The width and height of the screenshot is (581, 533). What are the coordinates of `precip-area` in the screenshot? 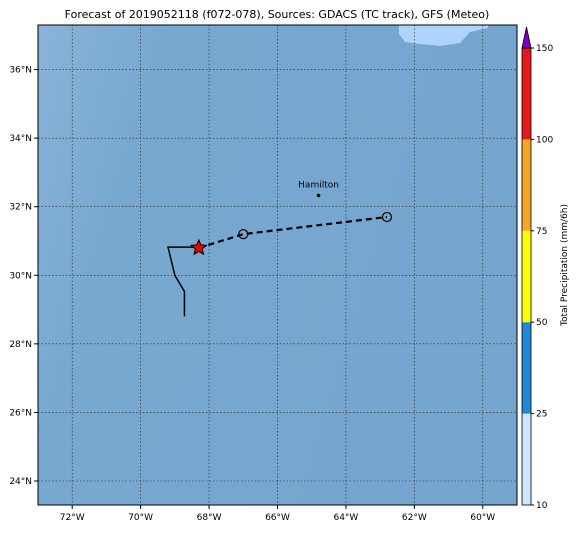 It's located at (443, 35).